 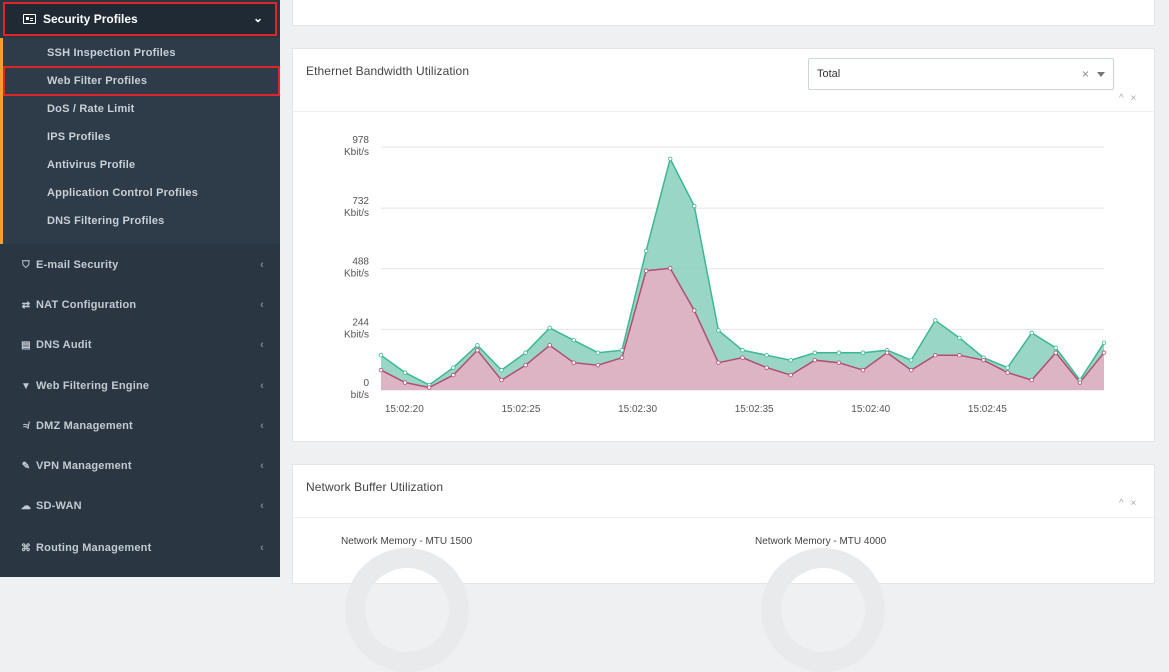 I want to click on y-tick-unit: Kbit/s, so click(x=356, y=213).